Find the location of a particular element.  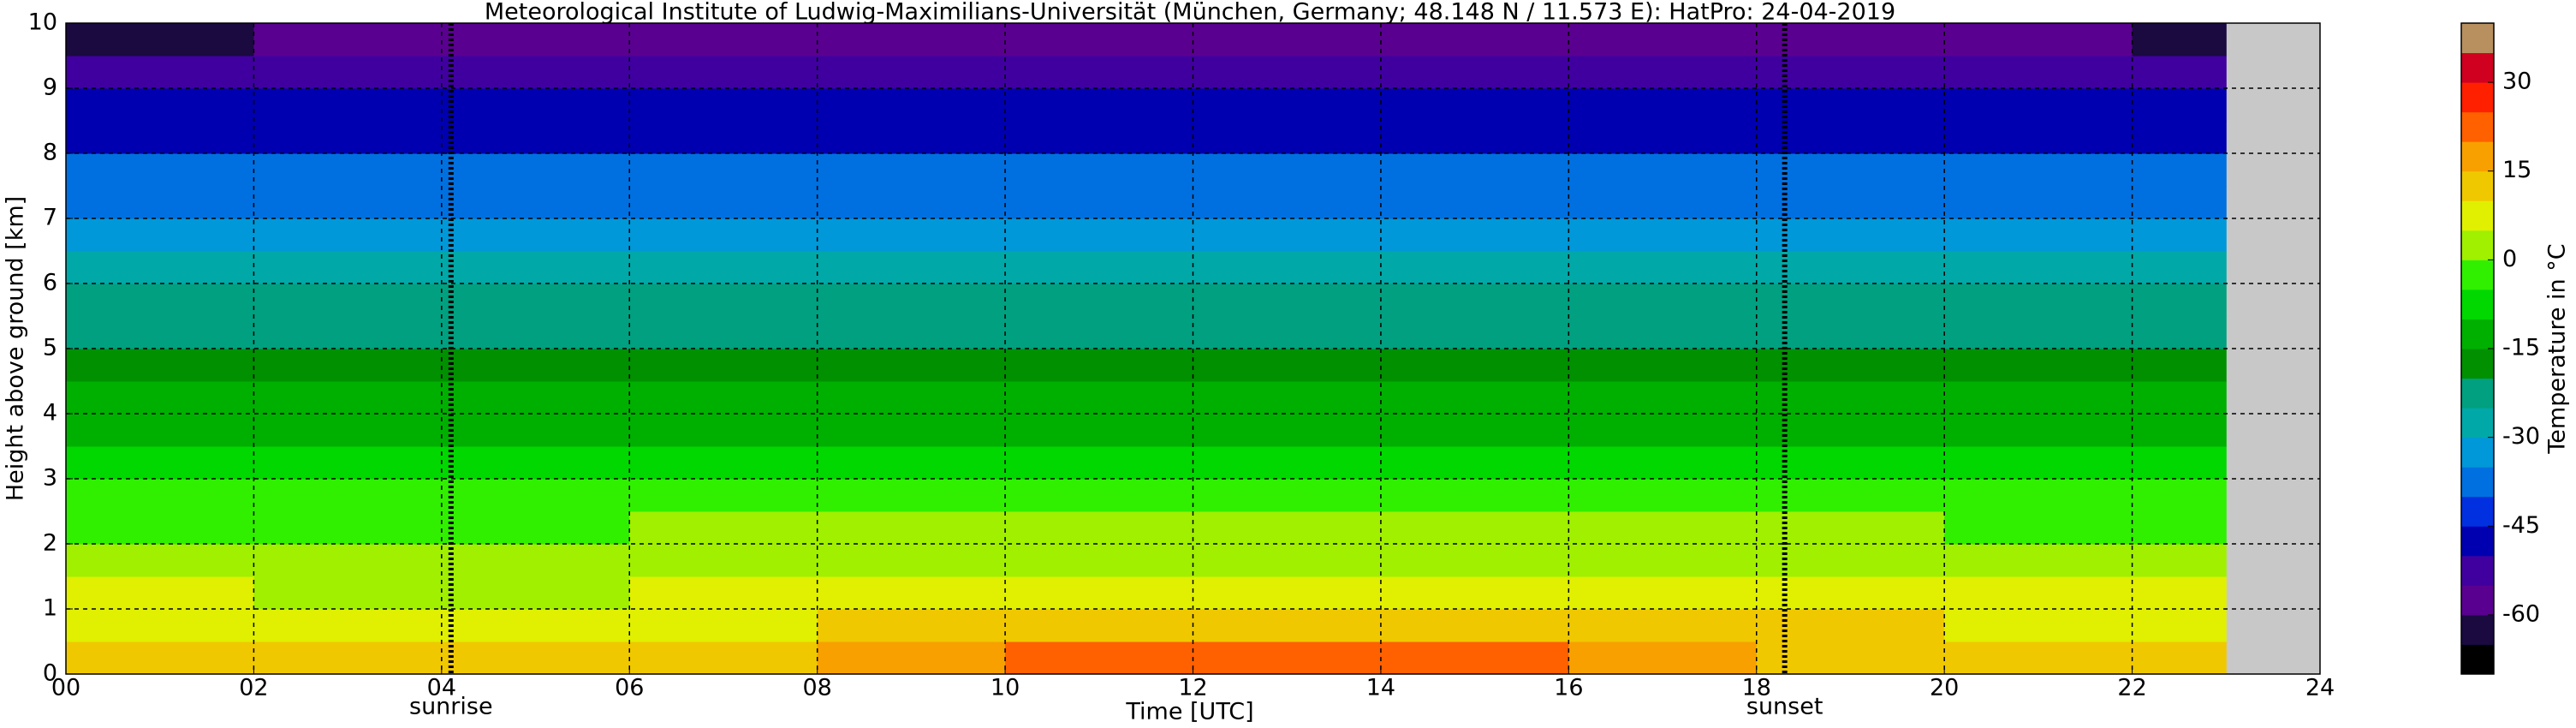

x-tick-label: 02 is located at coordinates (253, 688).